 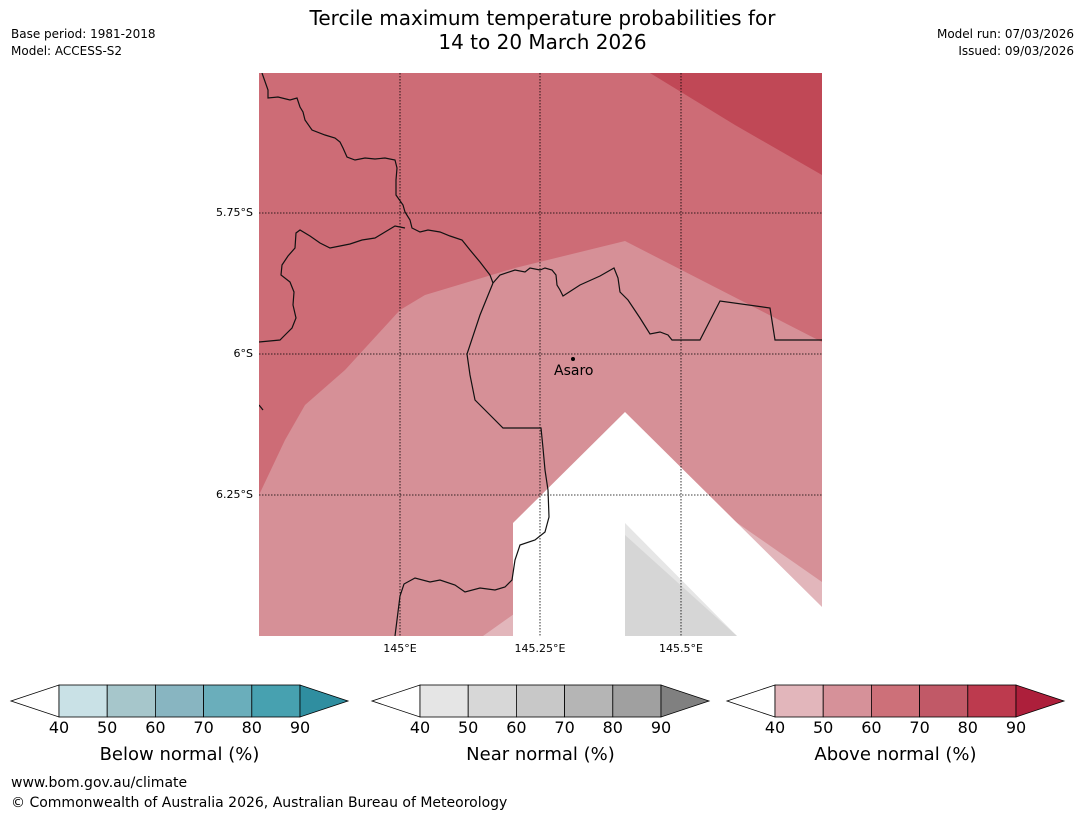 What do you see at coordinates (612, 727) in the screenshot?
I see `near-normal-tick-label: 80` at bounding box center [612, 727].